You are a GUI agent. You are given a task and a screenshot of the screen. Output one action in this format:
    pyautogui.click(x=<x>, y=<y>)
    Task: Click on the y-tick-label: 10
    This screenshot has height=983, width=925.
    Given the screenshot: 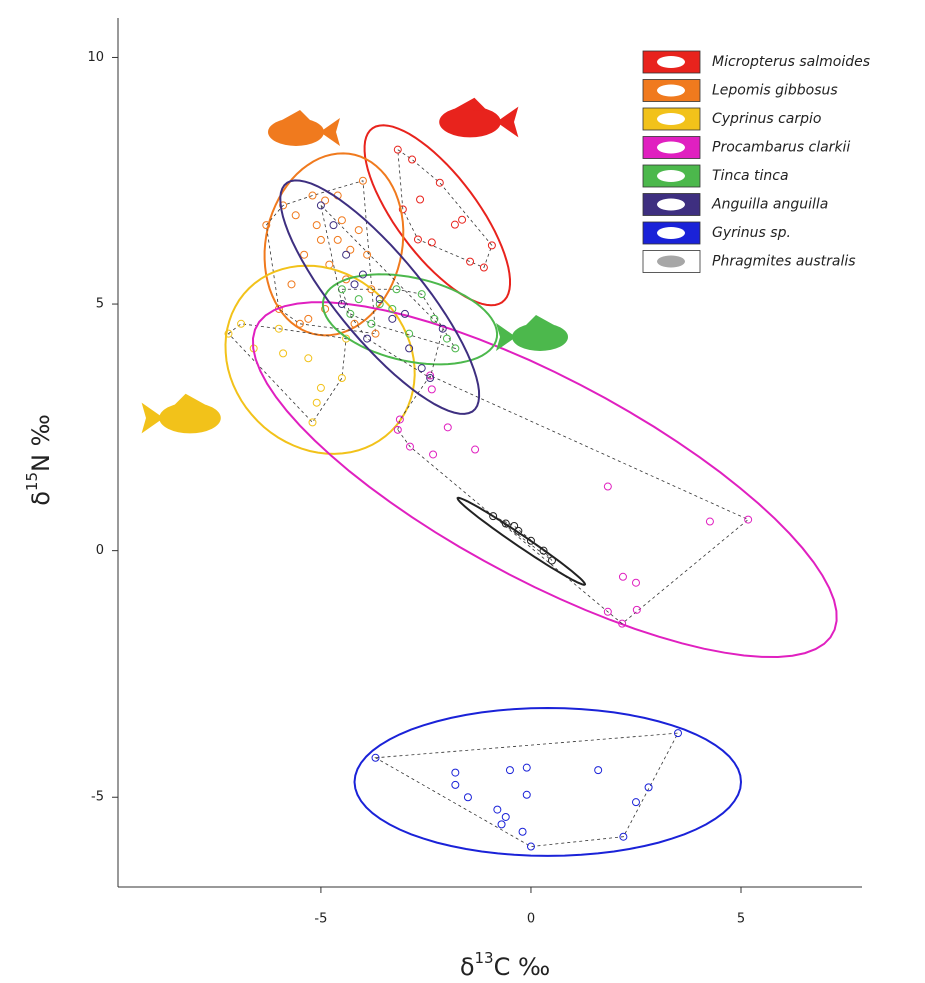 What is the action you would take?
    pyautogui.click(x=95, y=57)
    